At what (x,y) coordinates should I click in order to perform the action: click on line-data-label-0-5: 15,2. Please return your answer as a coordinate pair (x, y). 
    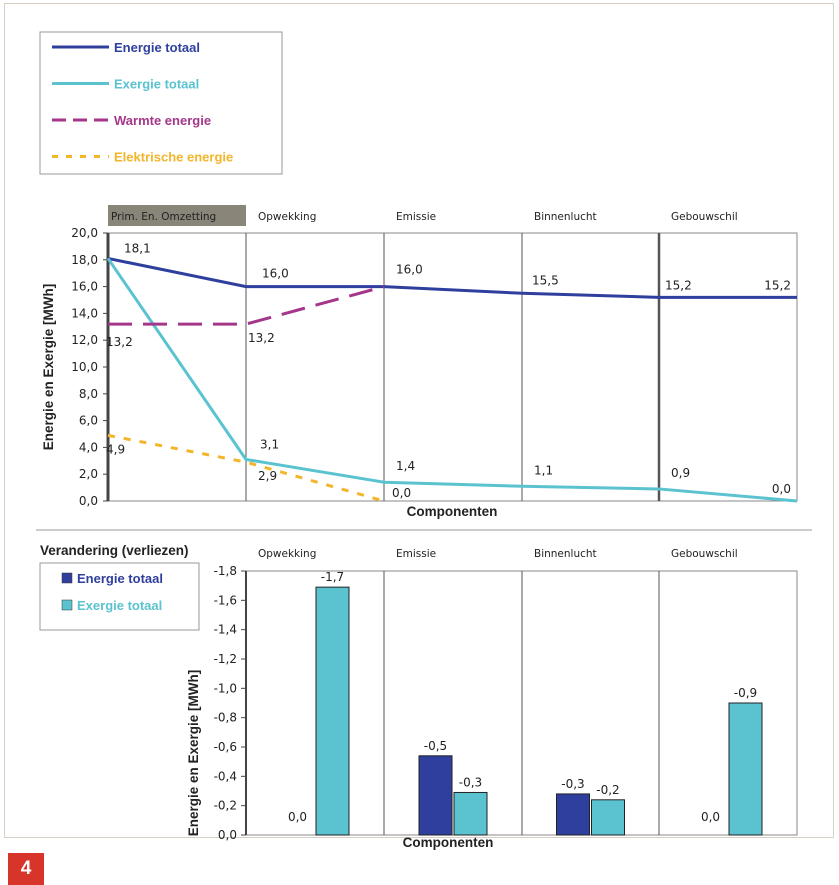
    Looking at the image, I should click on (777, 285).